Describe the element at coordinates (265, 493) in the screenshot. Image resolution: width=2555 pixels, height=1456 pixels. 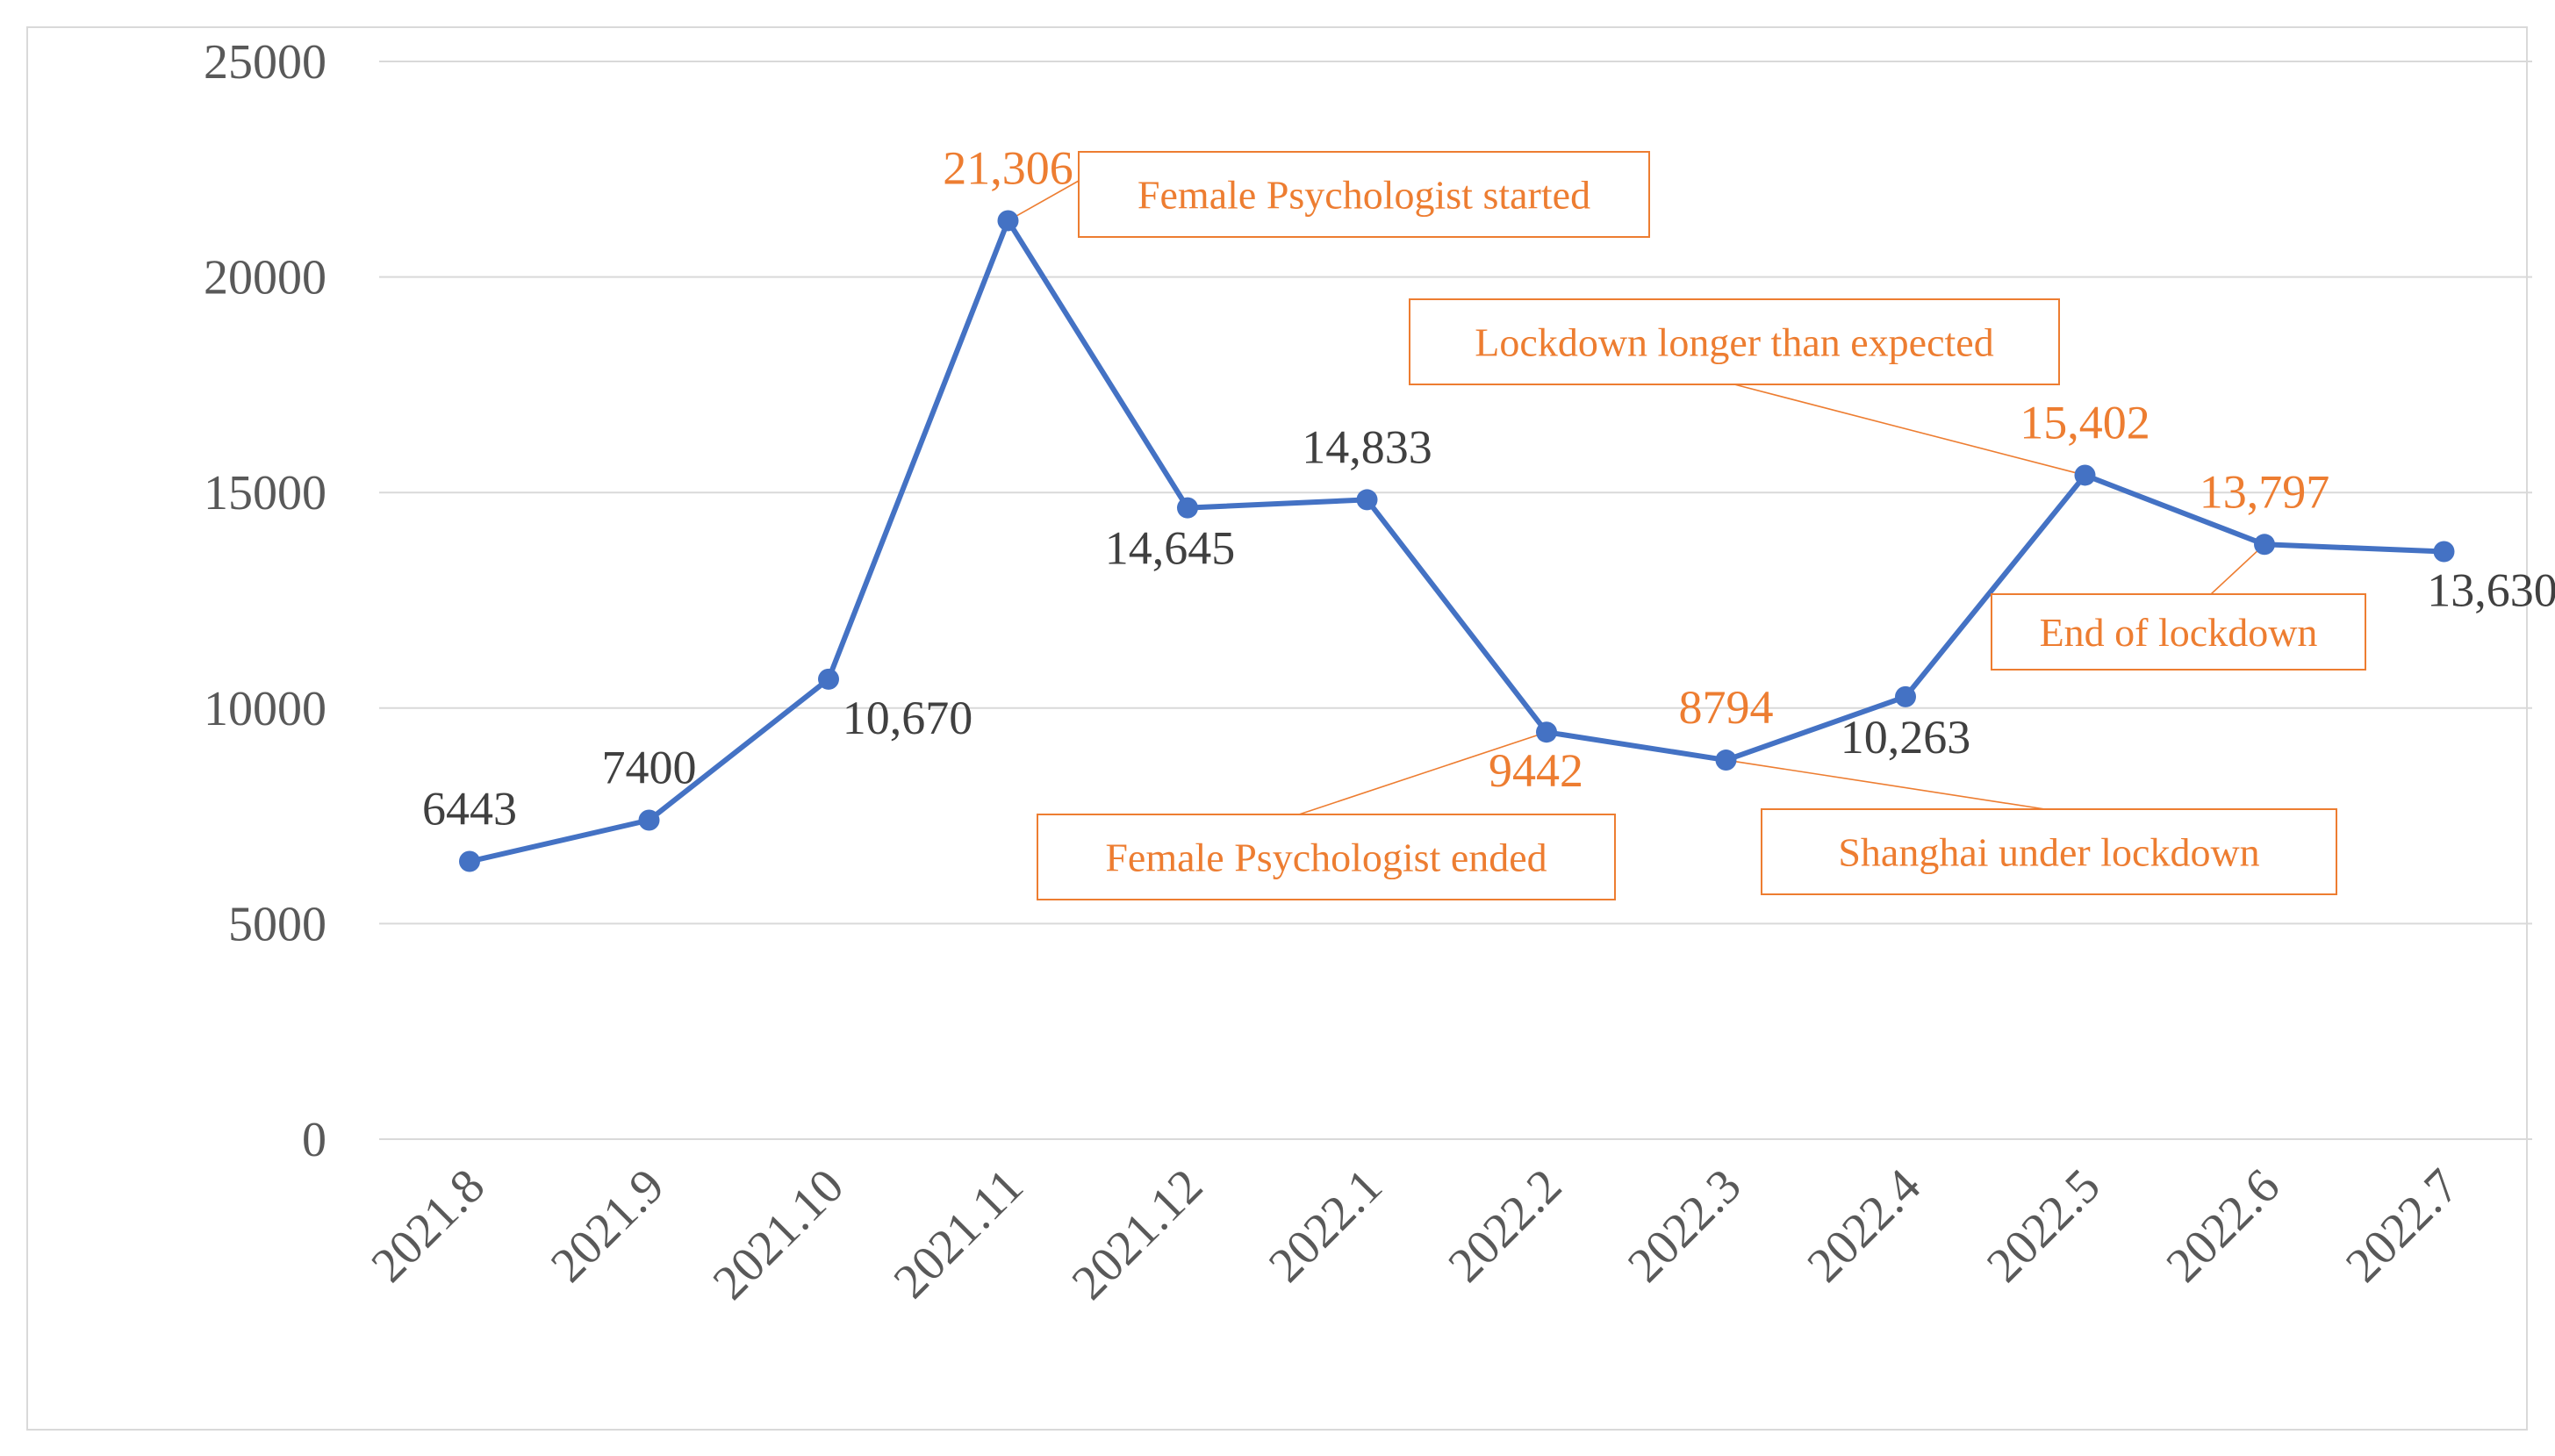
I see `y-tick-label-15000: 15000` at that location.